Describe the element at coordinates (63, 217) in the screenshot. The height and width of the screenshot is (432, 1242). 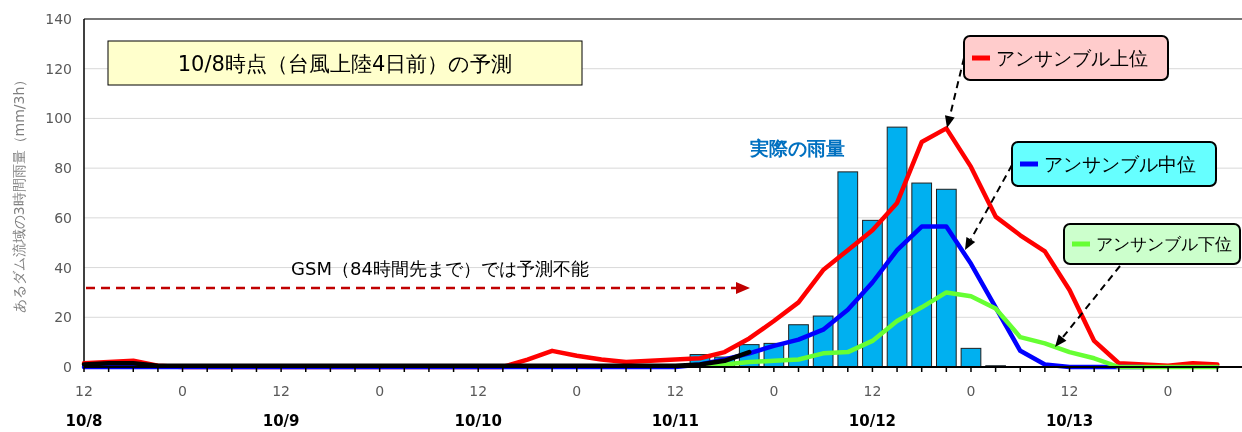
I see `y-tick-label: 60` at that location.